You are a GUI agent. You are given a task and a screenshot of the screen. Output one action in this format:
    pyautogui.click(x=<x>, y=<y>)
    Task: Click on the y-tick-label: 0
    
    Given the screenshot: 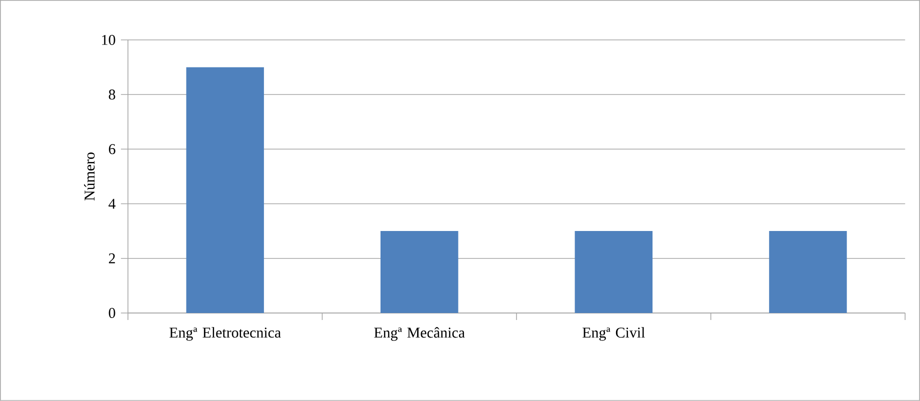 What is the action you would take?
    pyautogui.click(x=112, y=313)
    